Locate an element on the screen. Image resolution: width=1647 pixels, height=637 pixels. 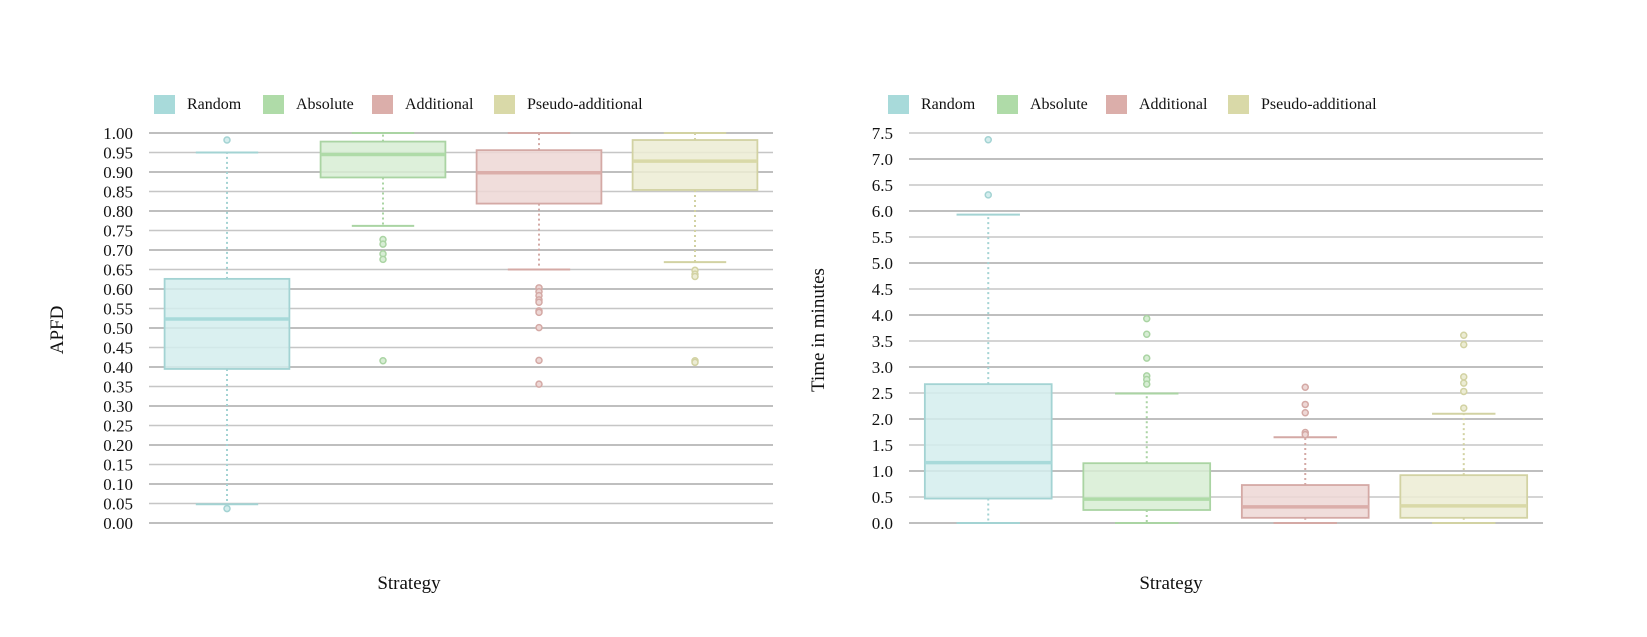
apfd-y-tick-label: 0.45 is located at coordinates (118, 348).